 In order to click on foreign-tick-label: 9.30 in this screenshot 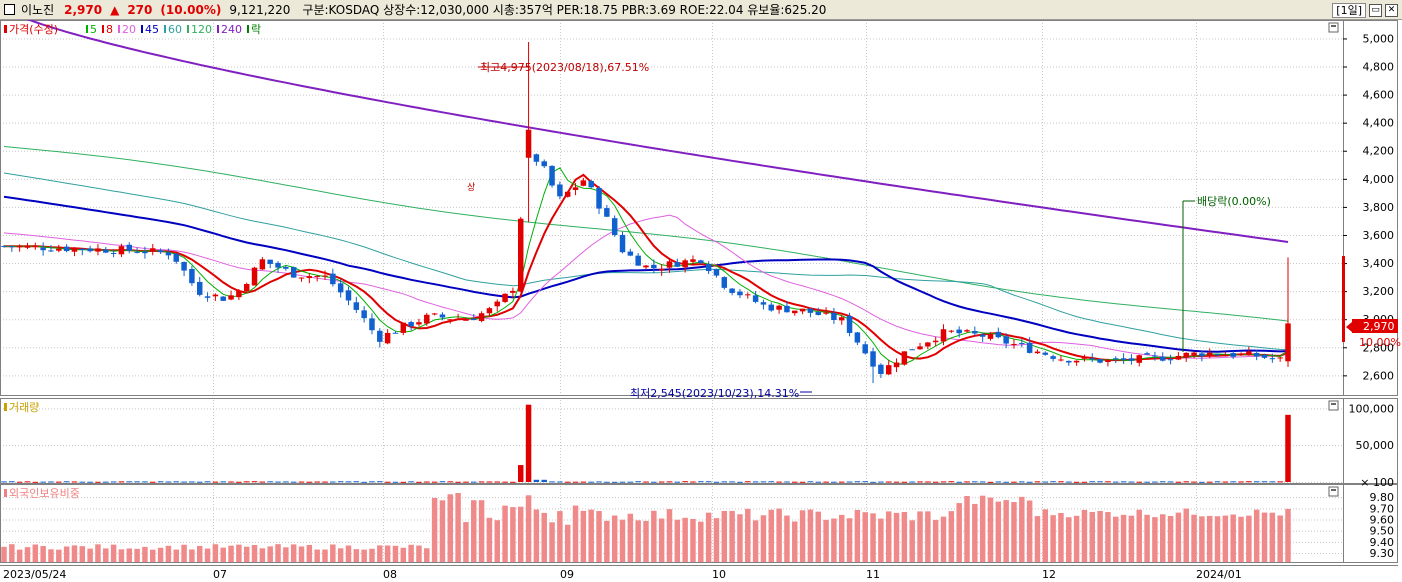, I will do `click(1382, 553)`.